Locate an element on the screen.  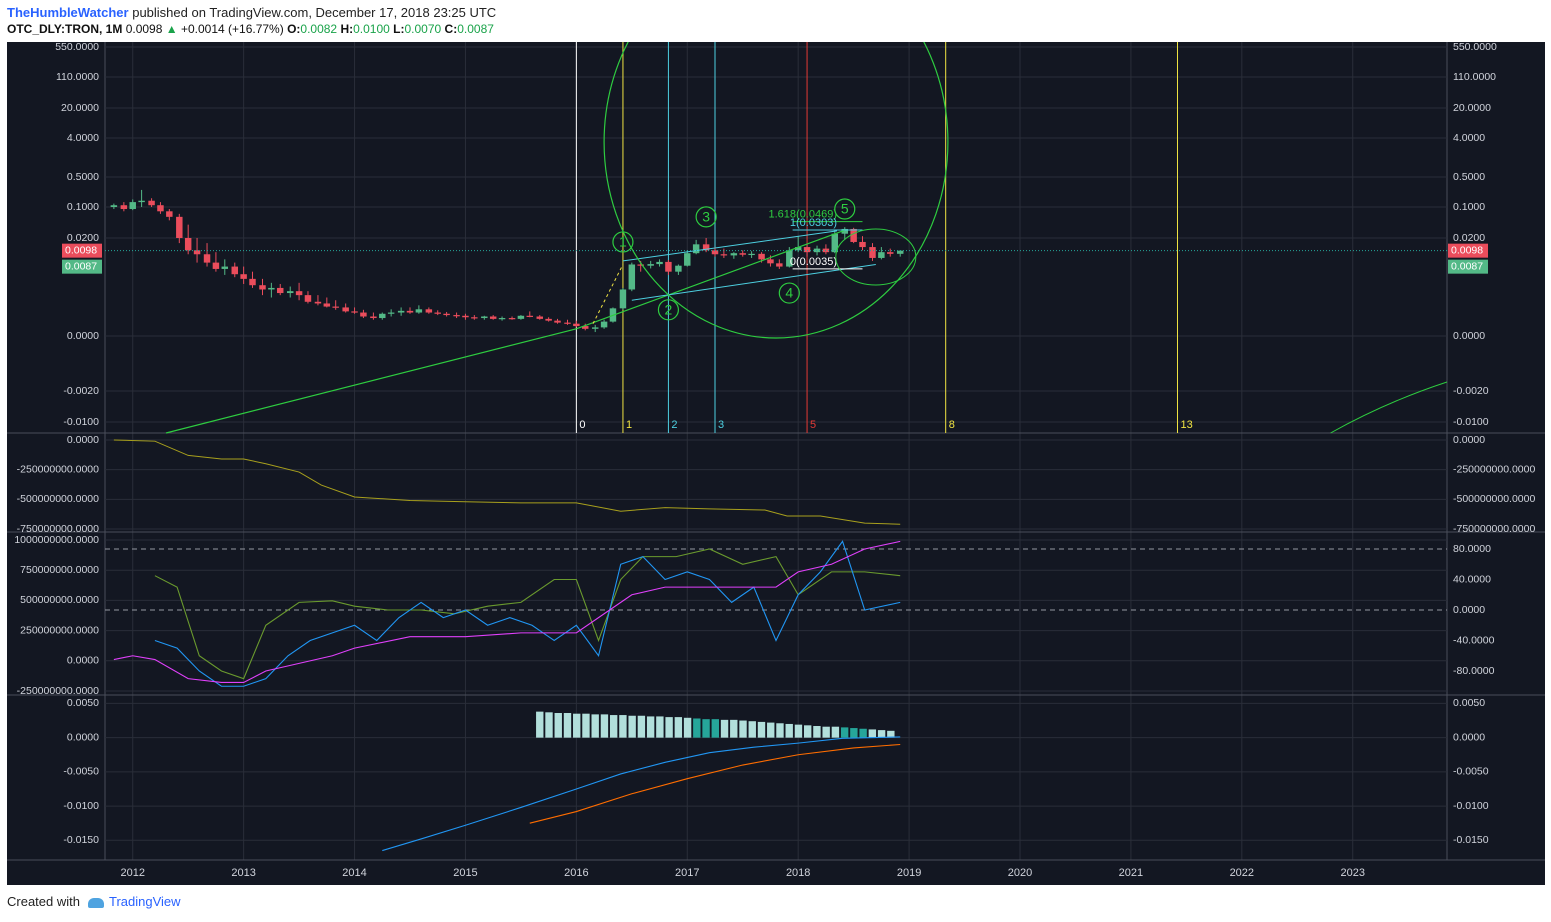
macd-y-tick-right: 0.0000 is located at coordinates (1469, 737).